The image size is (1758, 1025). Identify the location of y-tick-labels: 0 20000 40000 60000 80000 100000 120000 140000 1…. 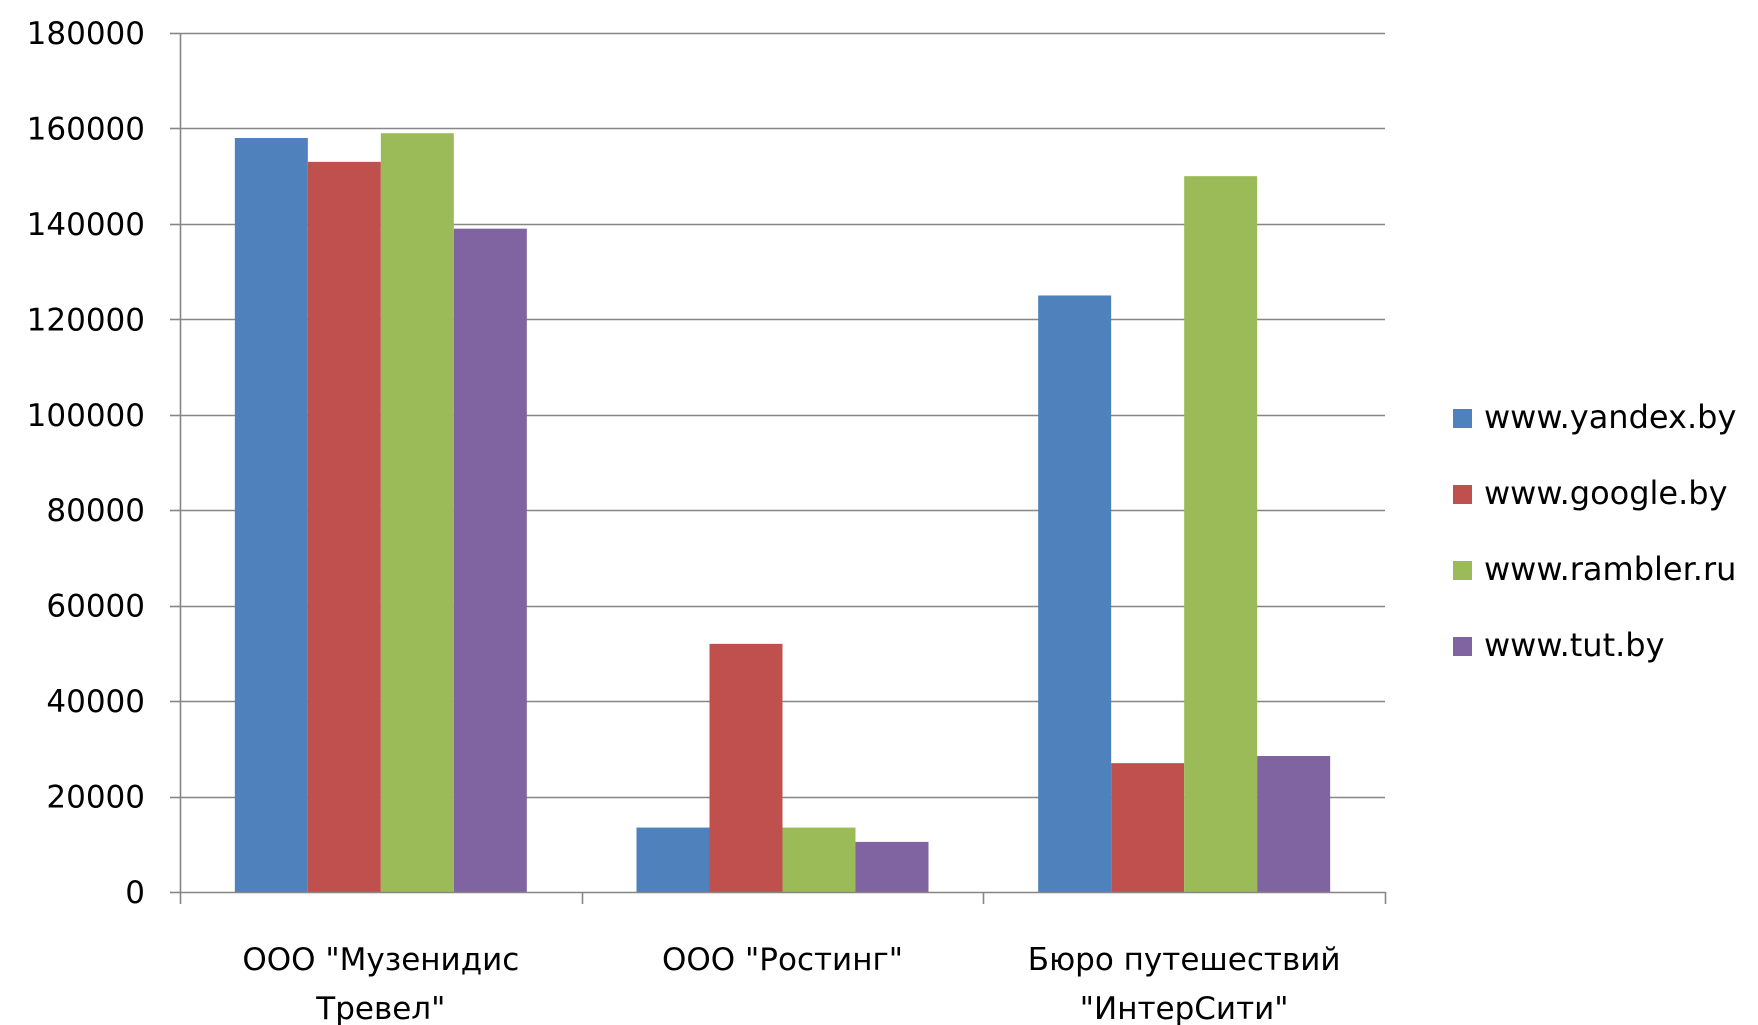
(86, 463).